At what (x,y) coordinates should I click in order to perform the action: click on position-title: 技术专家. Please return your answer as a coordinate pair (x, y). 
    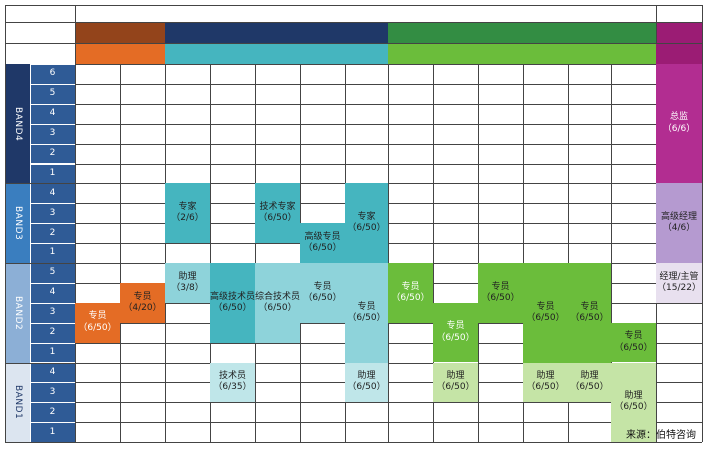
    Looking at the image, I should click on (277, 206).